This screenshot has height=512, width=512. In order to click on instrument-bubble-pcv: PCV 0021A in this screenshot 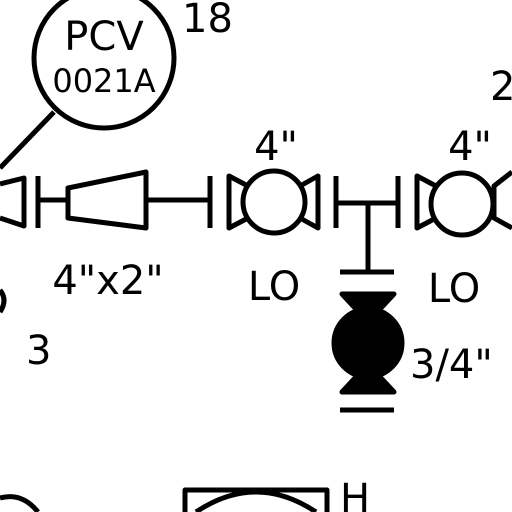, I will do `click(104, 65)`.